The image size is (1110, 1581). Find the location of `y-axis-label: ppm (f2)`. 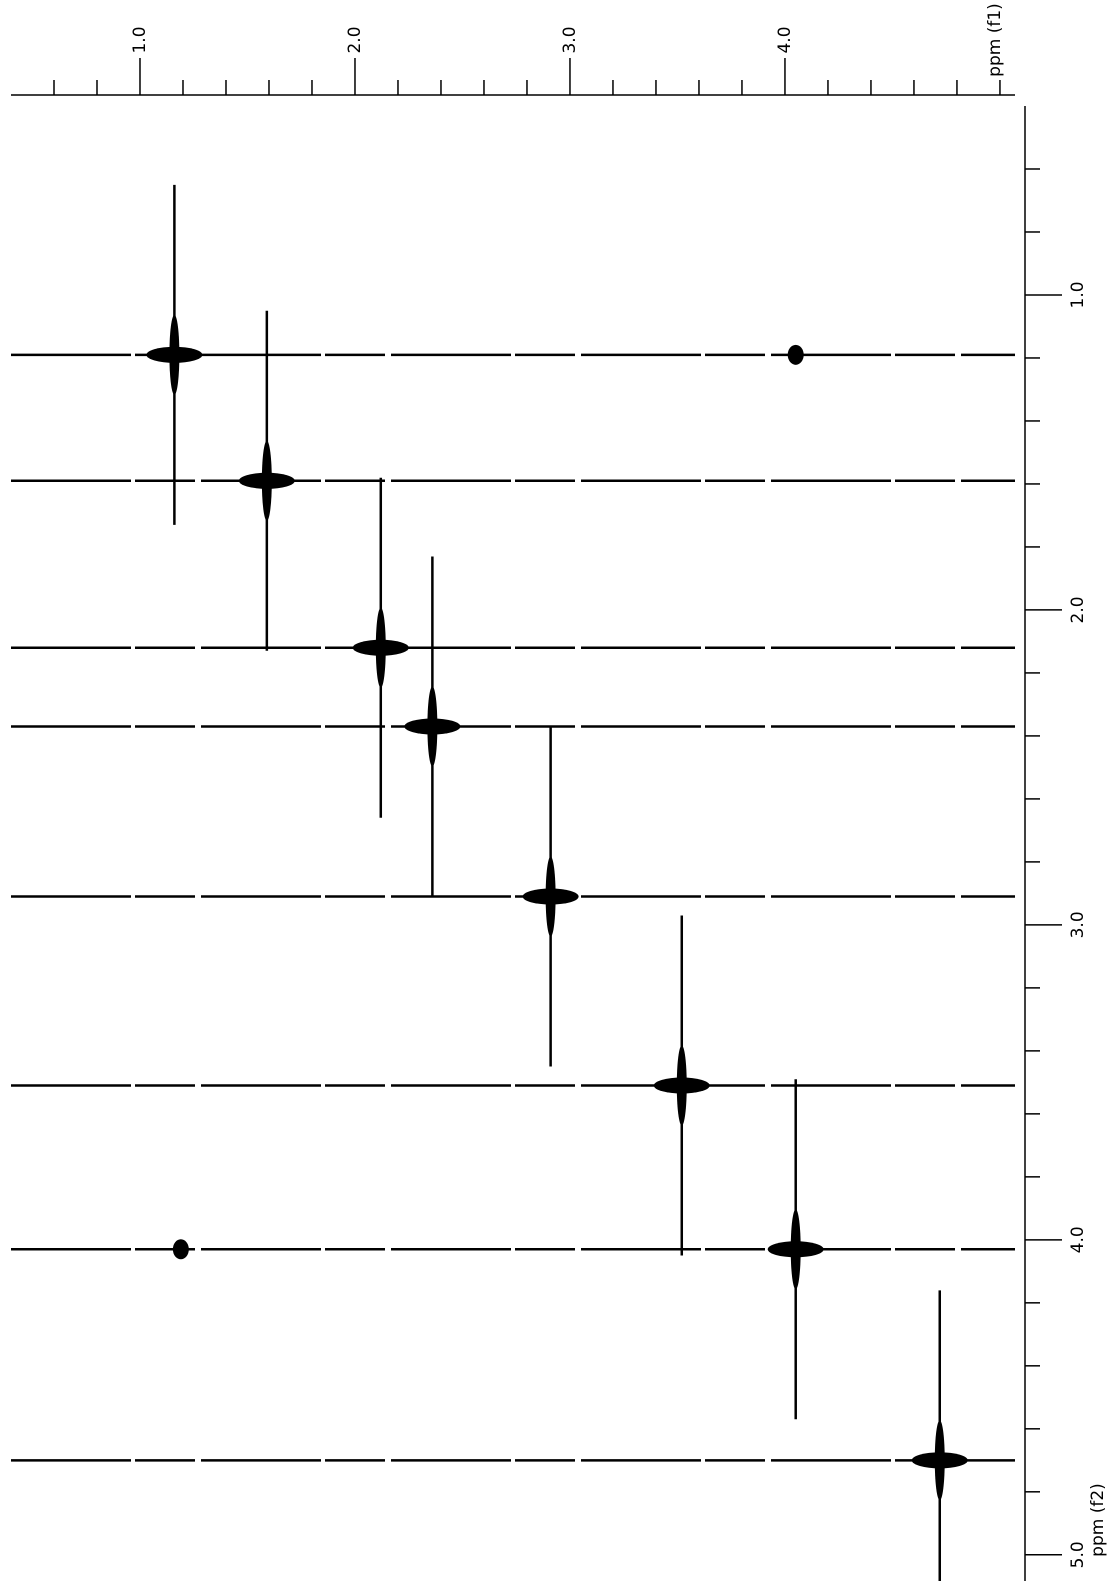

y-axis-label: ppm (f2) is located at coordinates (1098, 1520).